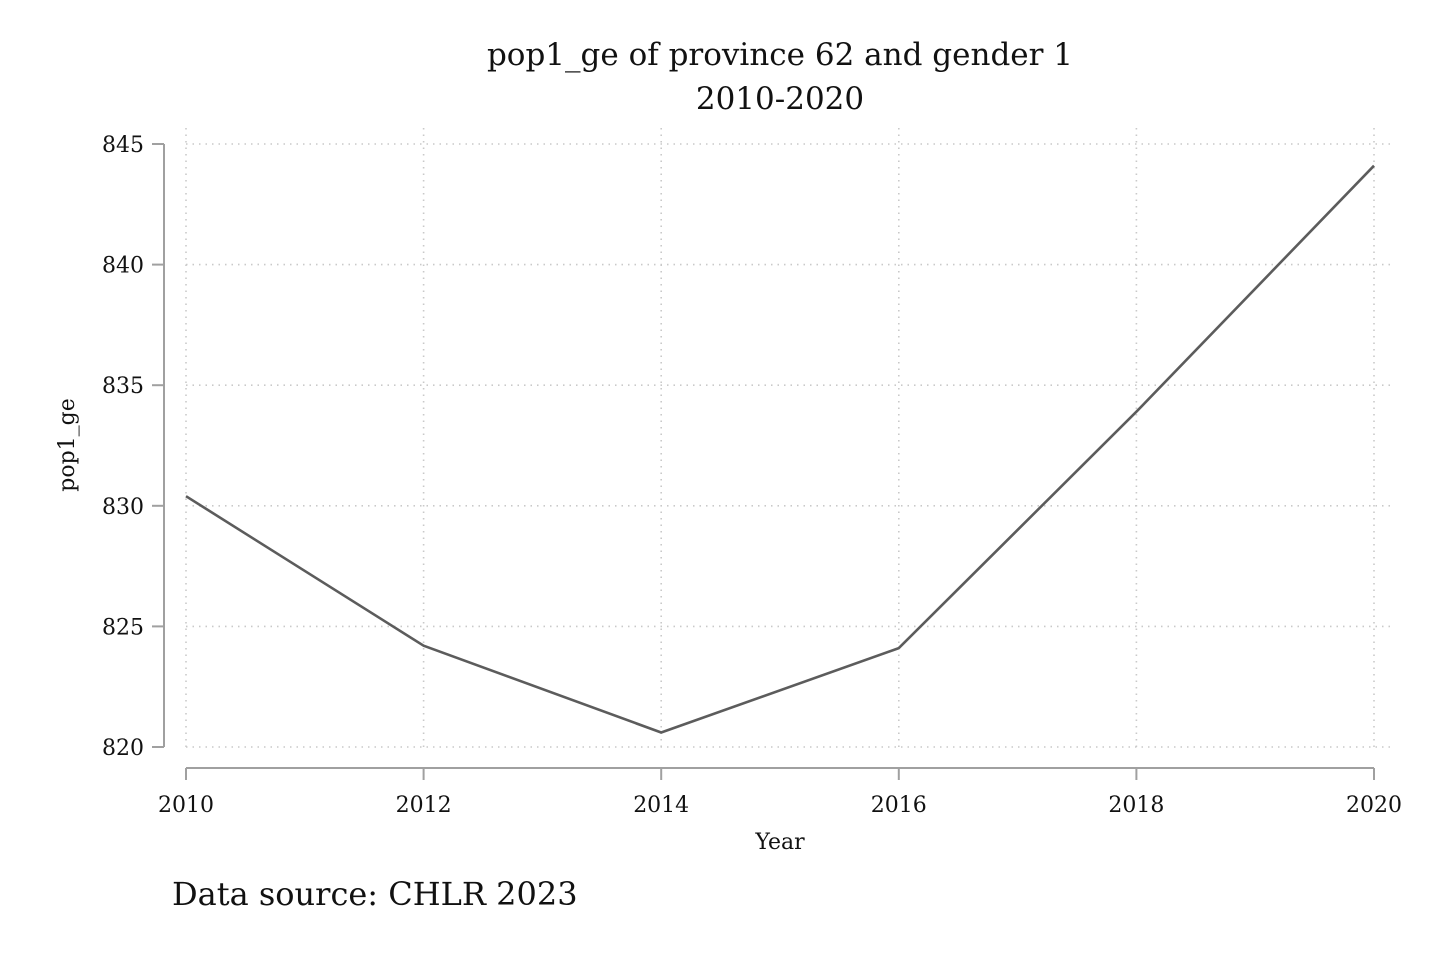  What do you see at coordinates (123, 507) in the screenshot?
I see `y-tick-label: 830` at bounding box center [123, 507].